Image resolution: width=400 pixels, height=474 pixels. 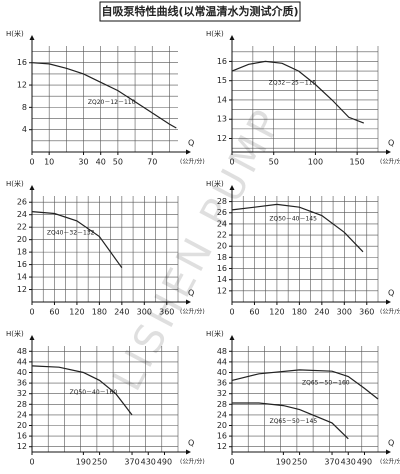 I want to click on chart-title: 自吸泵特性曲线(以常温清水为测试介质), so click(x=199, y=11).